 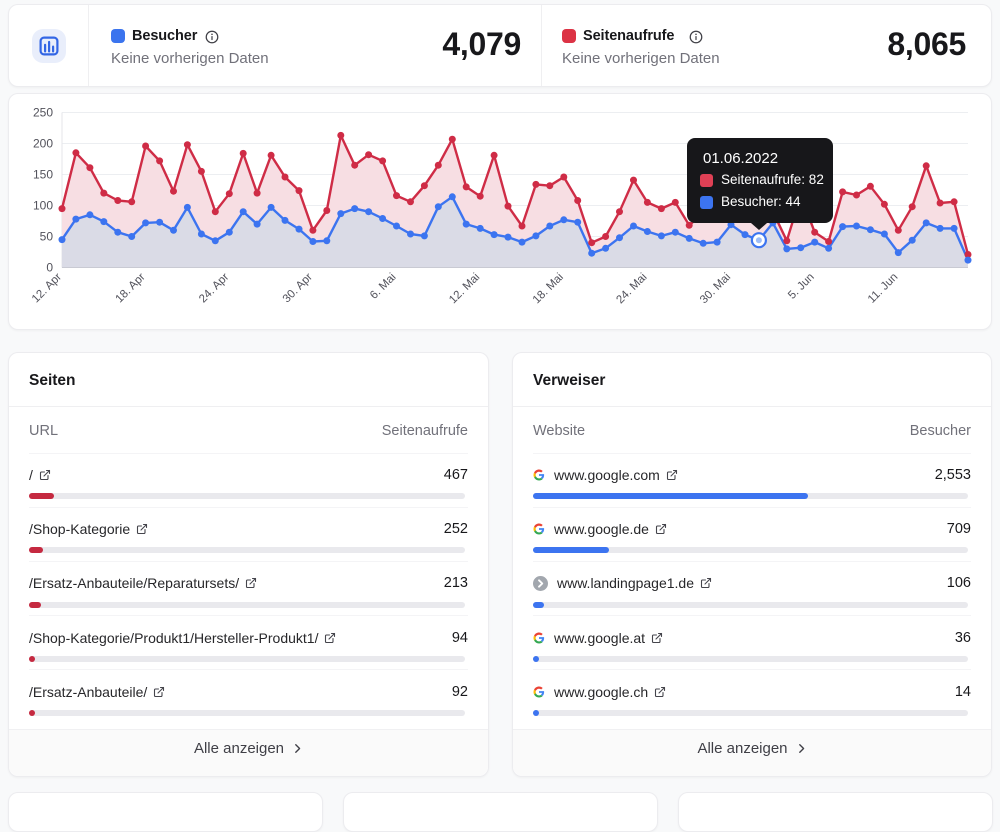 I want to click on svg-text: 30. Mai, so click(x=715, y=288).